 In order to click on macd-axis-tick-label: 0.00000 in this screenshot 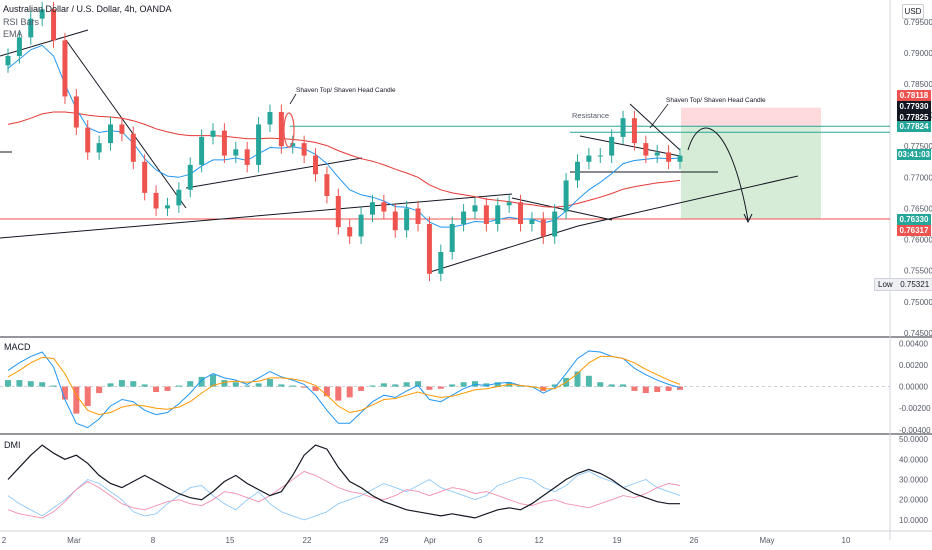, I will do `click(913, 387)`.